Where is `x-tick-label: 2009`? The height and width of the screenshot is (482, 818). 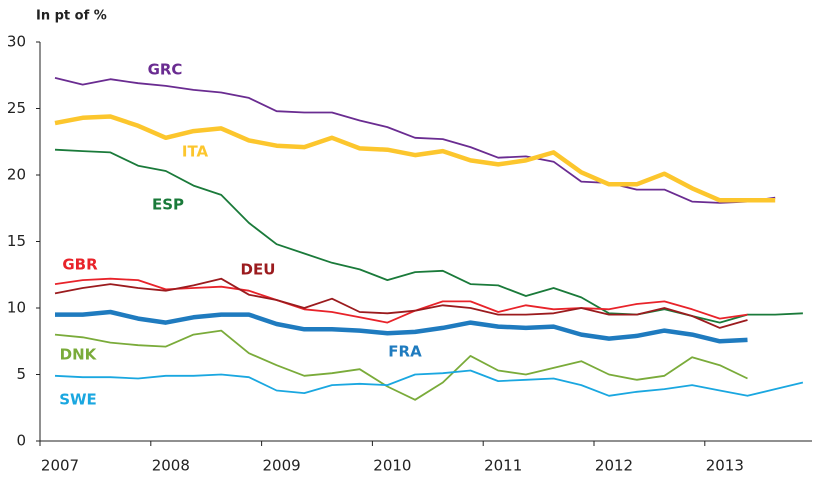
x-tick-label: 2009 is located at coordinates (282, 466).